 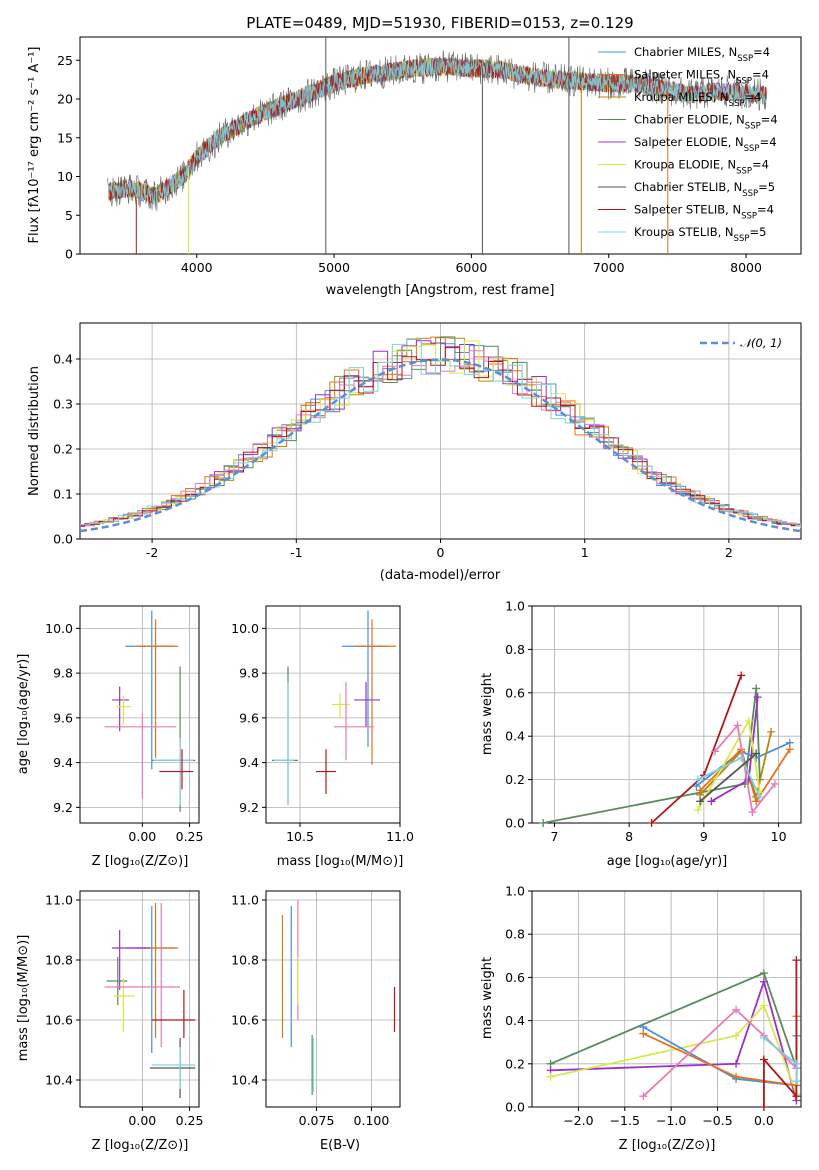 I want to click on y-tick-label: 1.0, so click(x=515, y=606).